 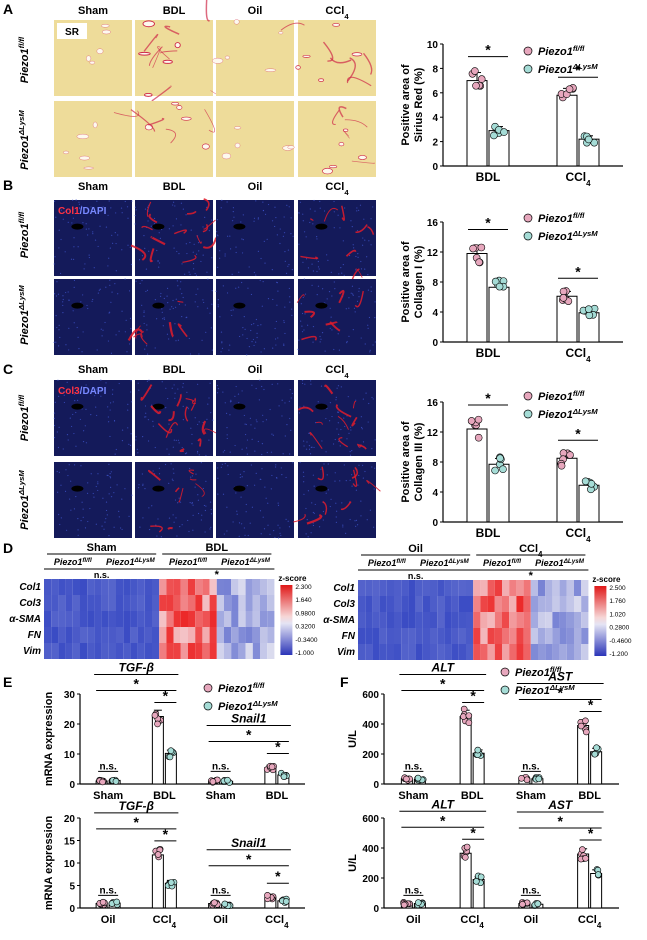 I want to click on heatmap-group-title: Oil, so click(x=415, y=549).